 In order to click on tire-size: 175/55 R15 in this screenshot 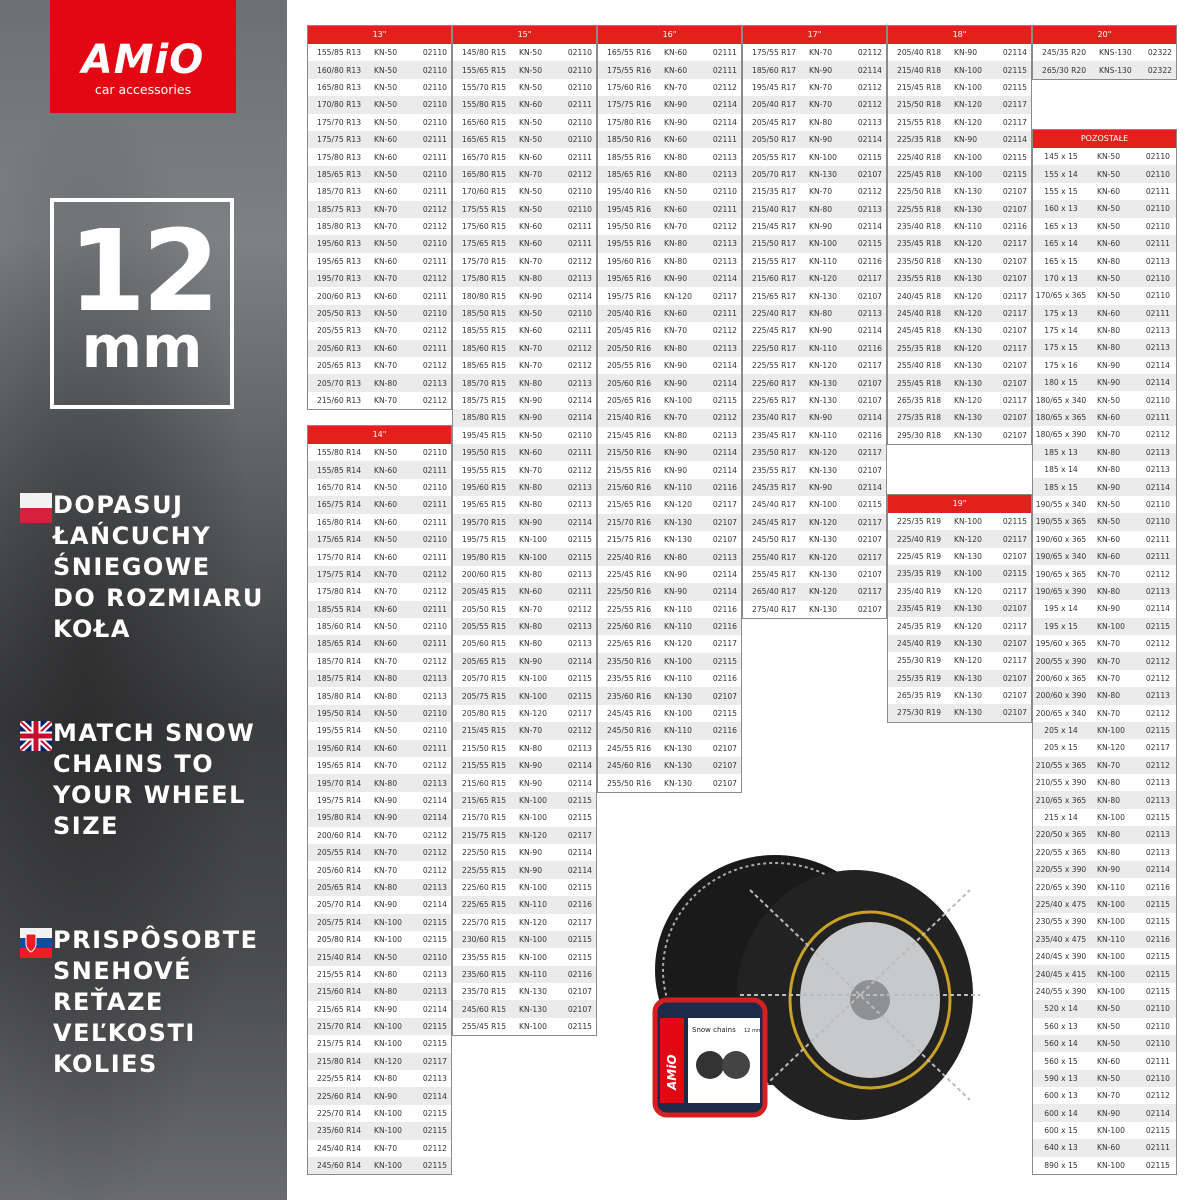, I will do `click(484, 209)`.